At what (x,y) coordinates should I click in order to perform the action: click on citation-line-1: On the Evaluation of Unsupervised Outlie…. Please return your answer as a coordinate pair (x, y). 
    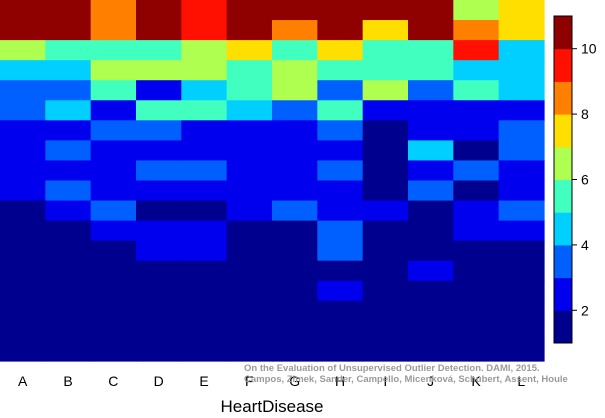
    Looking at the image, I should click on (392, 368).